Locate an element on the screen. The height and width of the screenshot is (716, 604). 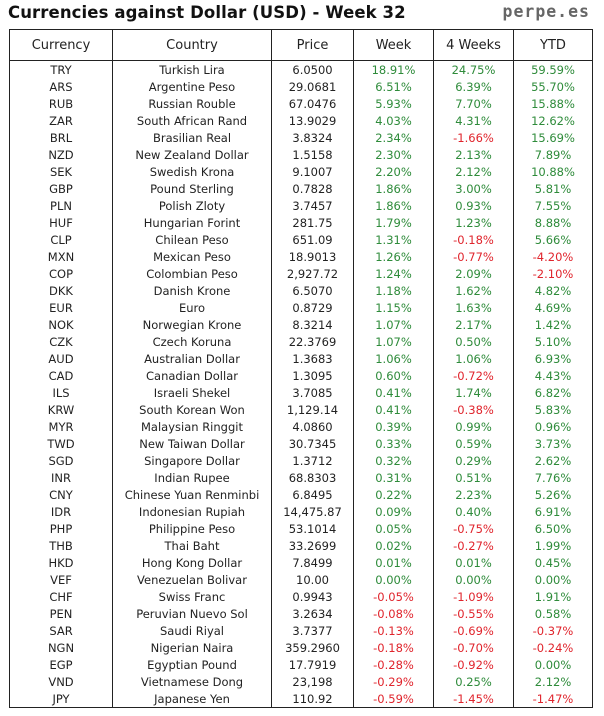
cell-currency: JPY is located at coordinates (61, 699).